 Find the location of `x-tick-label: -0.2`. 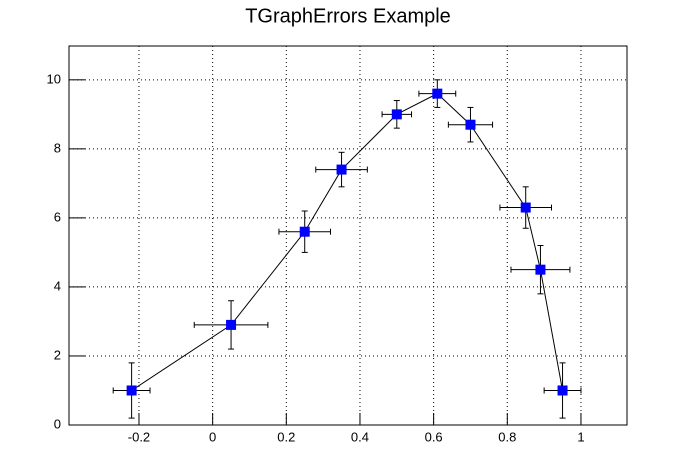

x-tick-label: -0.2 is located at coordinates (139, 436).